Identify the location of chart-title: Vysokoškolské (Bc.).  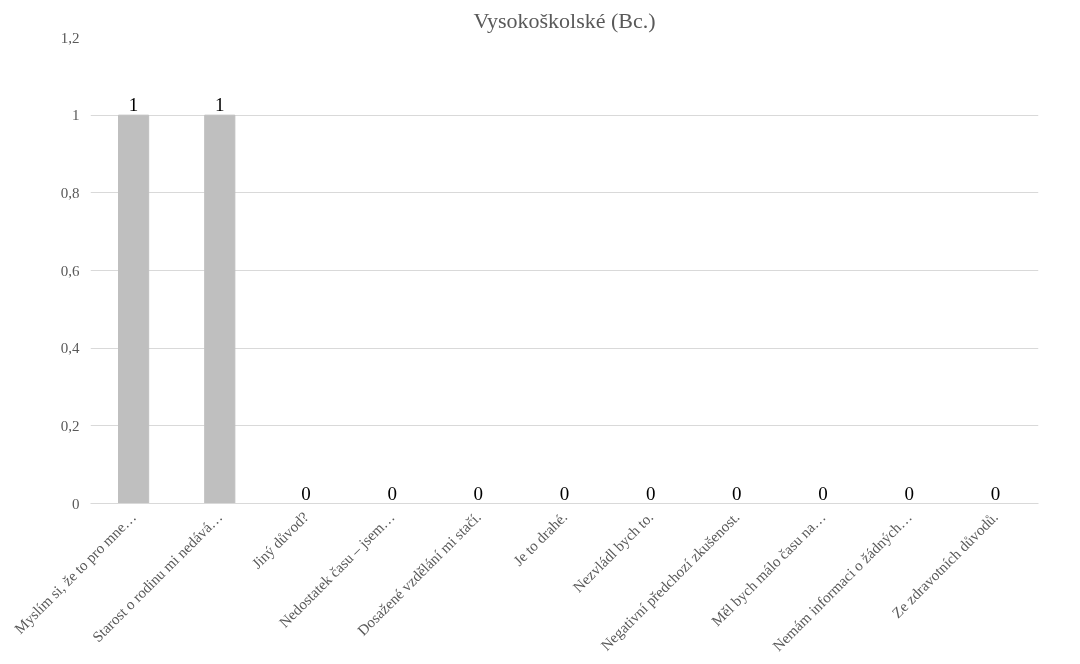
(564, 20).